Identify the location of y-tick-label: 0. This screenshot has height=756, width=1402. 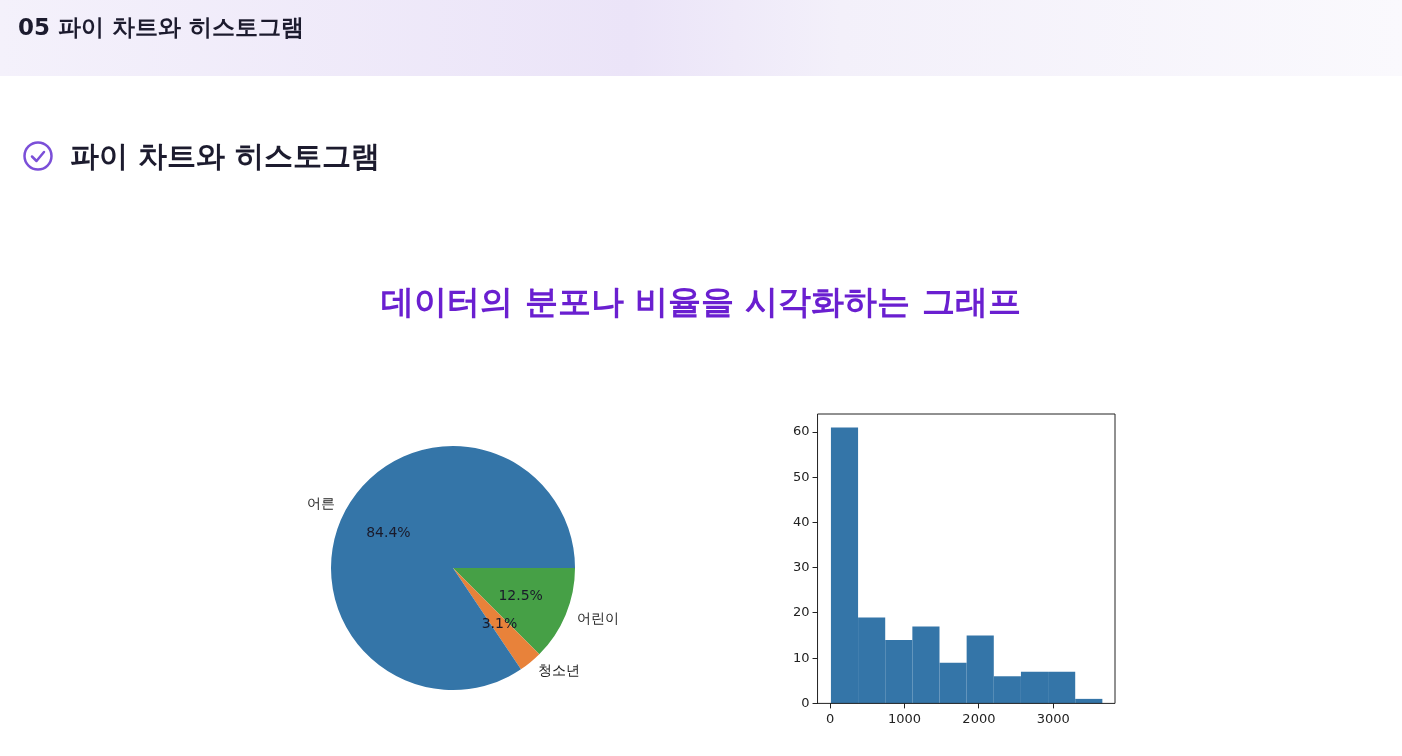
(805, 702).